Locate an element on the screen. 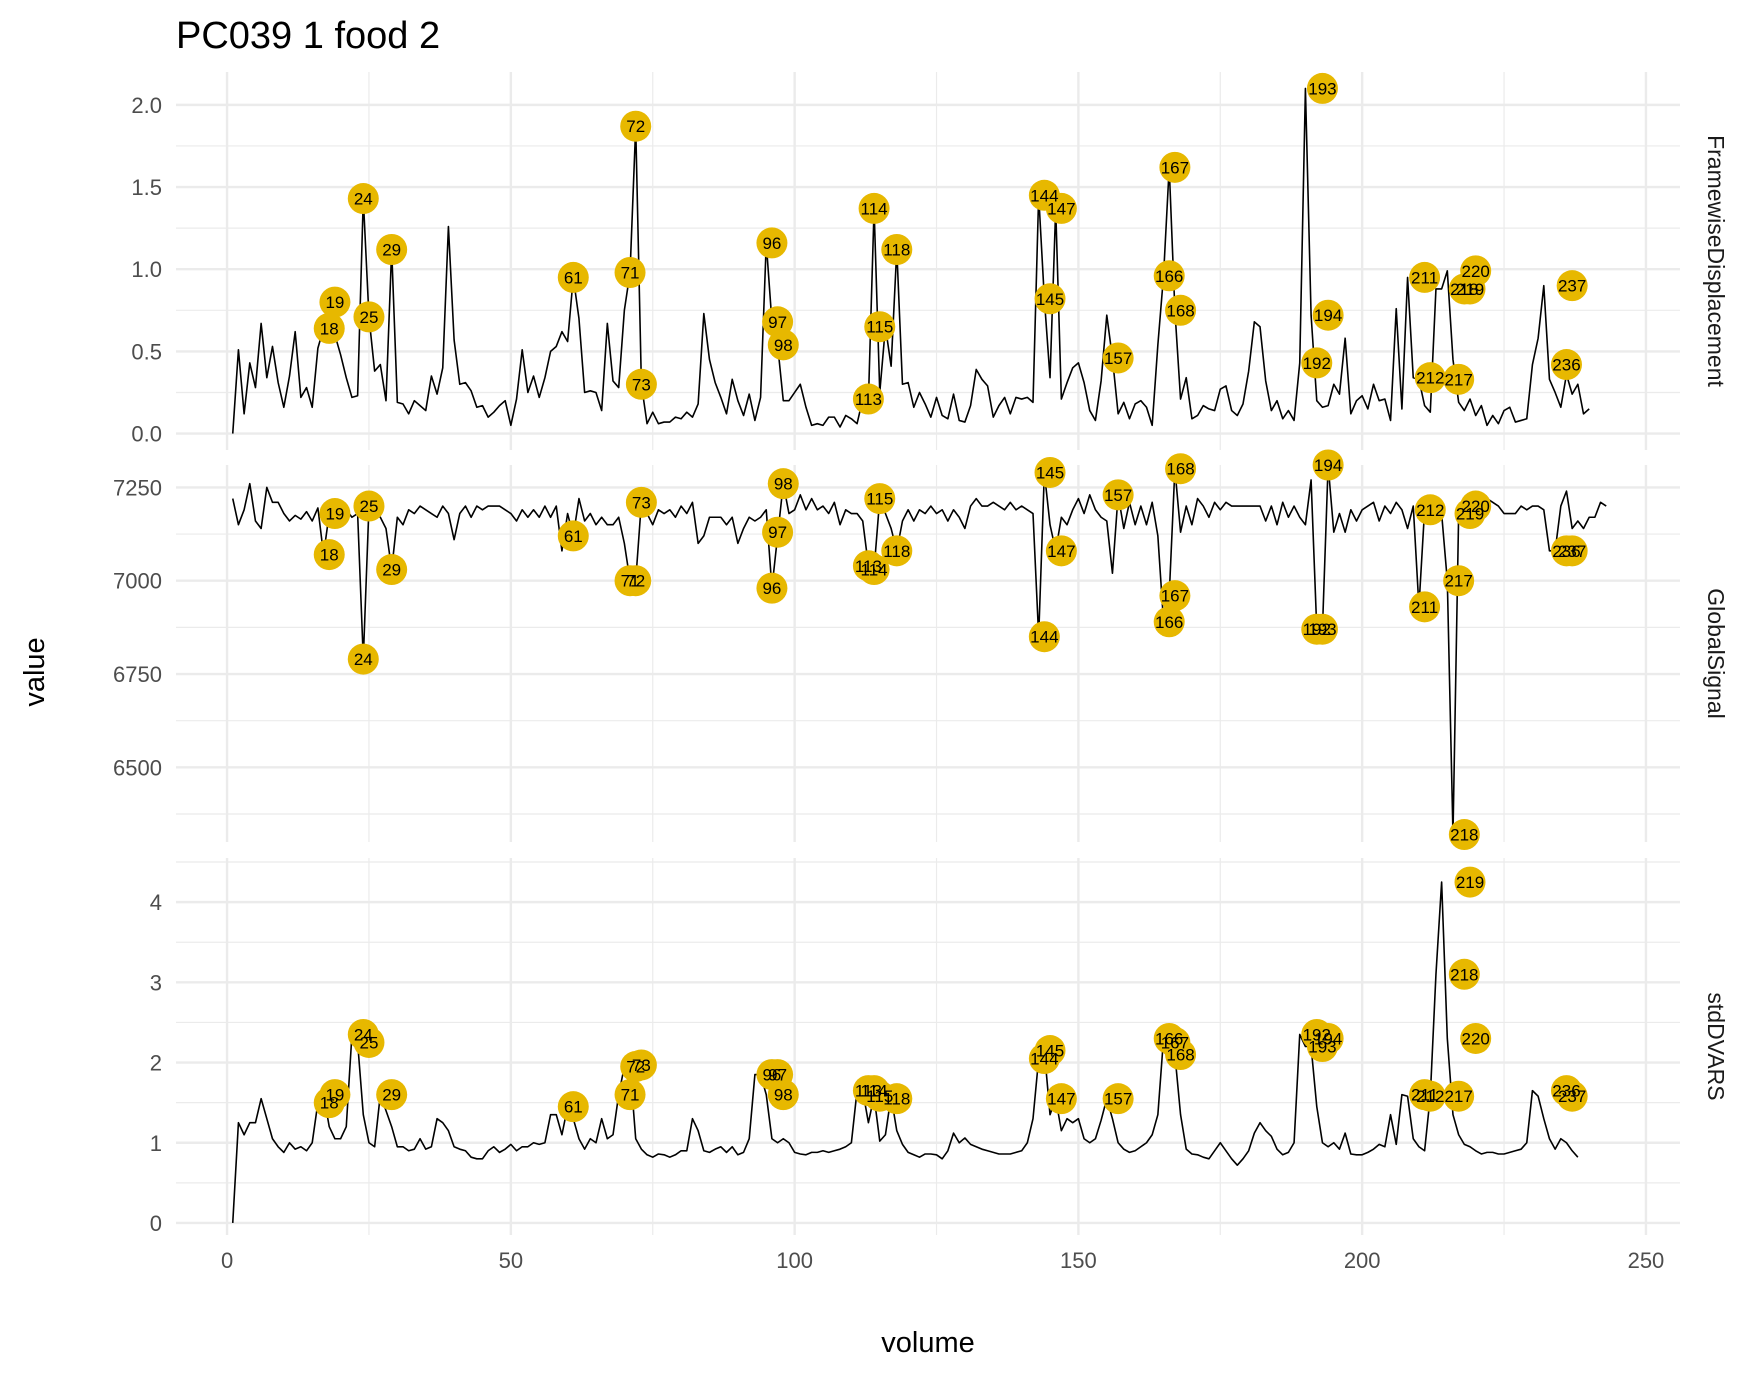  y-axis-title: value is located at coordinates (35, 671).